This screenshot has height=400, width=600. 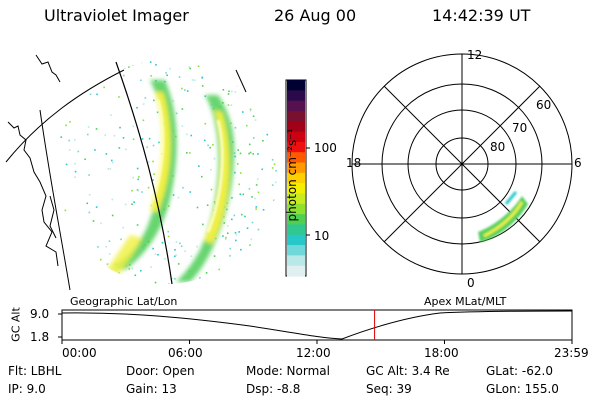 I want to click on mlt-label-18: 18, so click(x=354, y=163).